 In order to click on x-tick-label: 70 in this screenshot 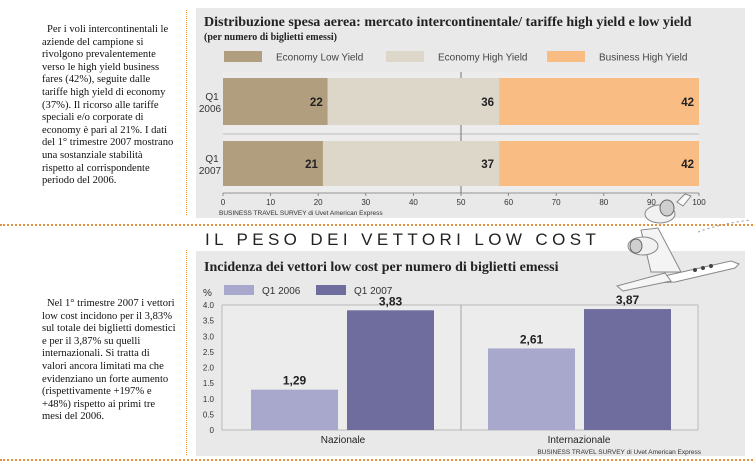, I will do `click(556, 202)`.